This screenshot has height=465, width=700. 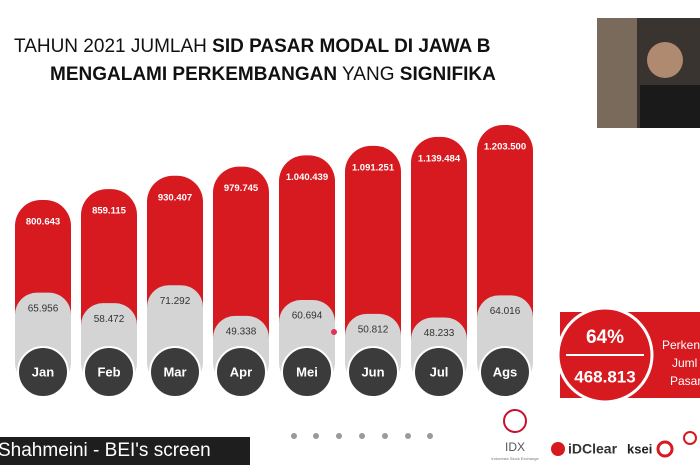 I want to click on logo-text: IDX, so click(x=515, y=447).